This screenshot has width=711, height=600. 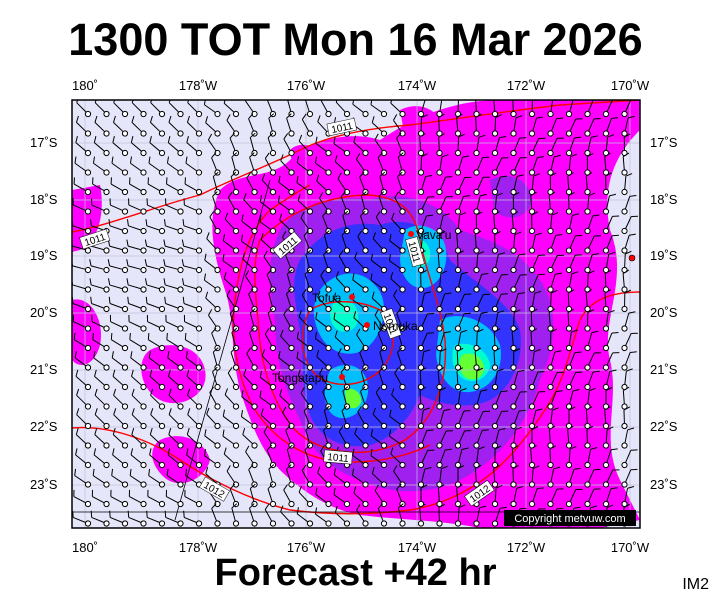 I want to click on copyright-box: Copyright metvuw.com, so click(x=570, y=518).